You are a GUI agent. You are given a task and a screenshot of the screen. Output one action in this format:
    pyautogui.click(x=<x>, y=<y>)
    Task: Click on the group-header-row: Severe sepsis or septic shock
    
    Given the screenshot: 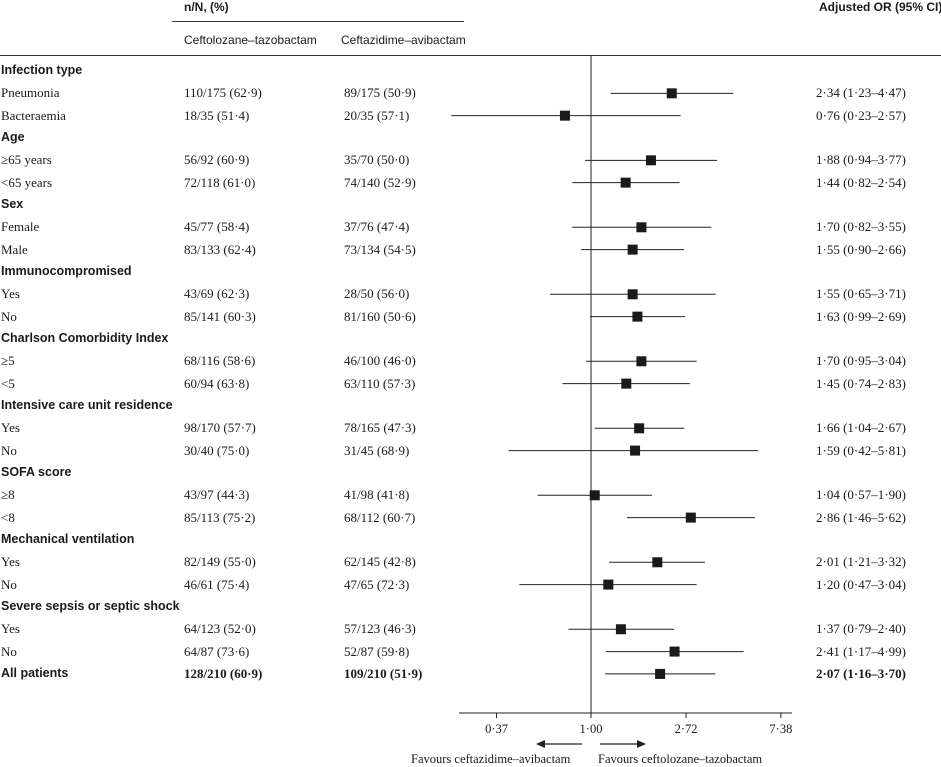 What is the action you would take?
    pyautogui.click(x=470, y=607)
    